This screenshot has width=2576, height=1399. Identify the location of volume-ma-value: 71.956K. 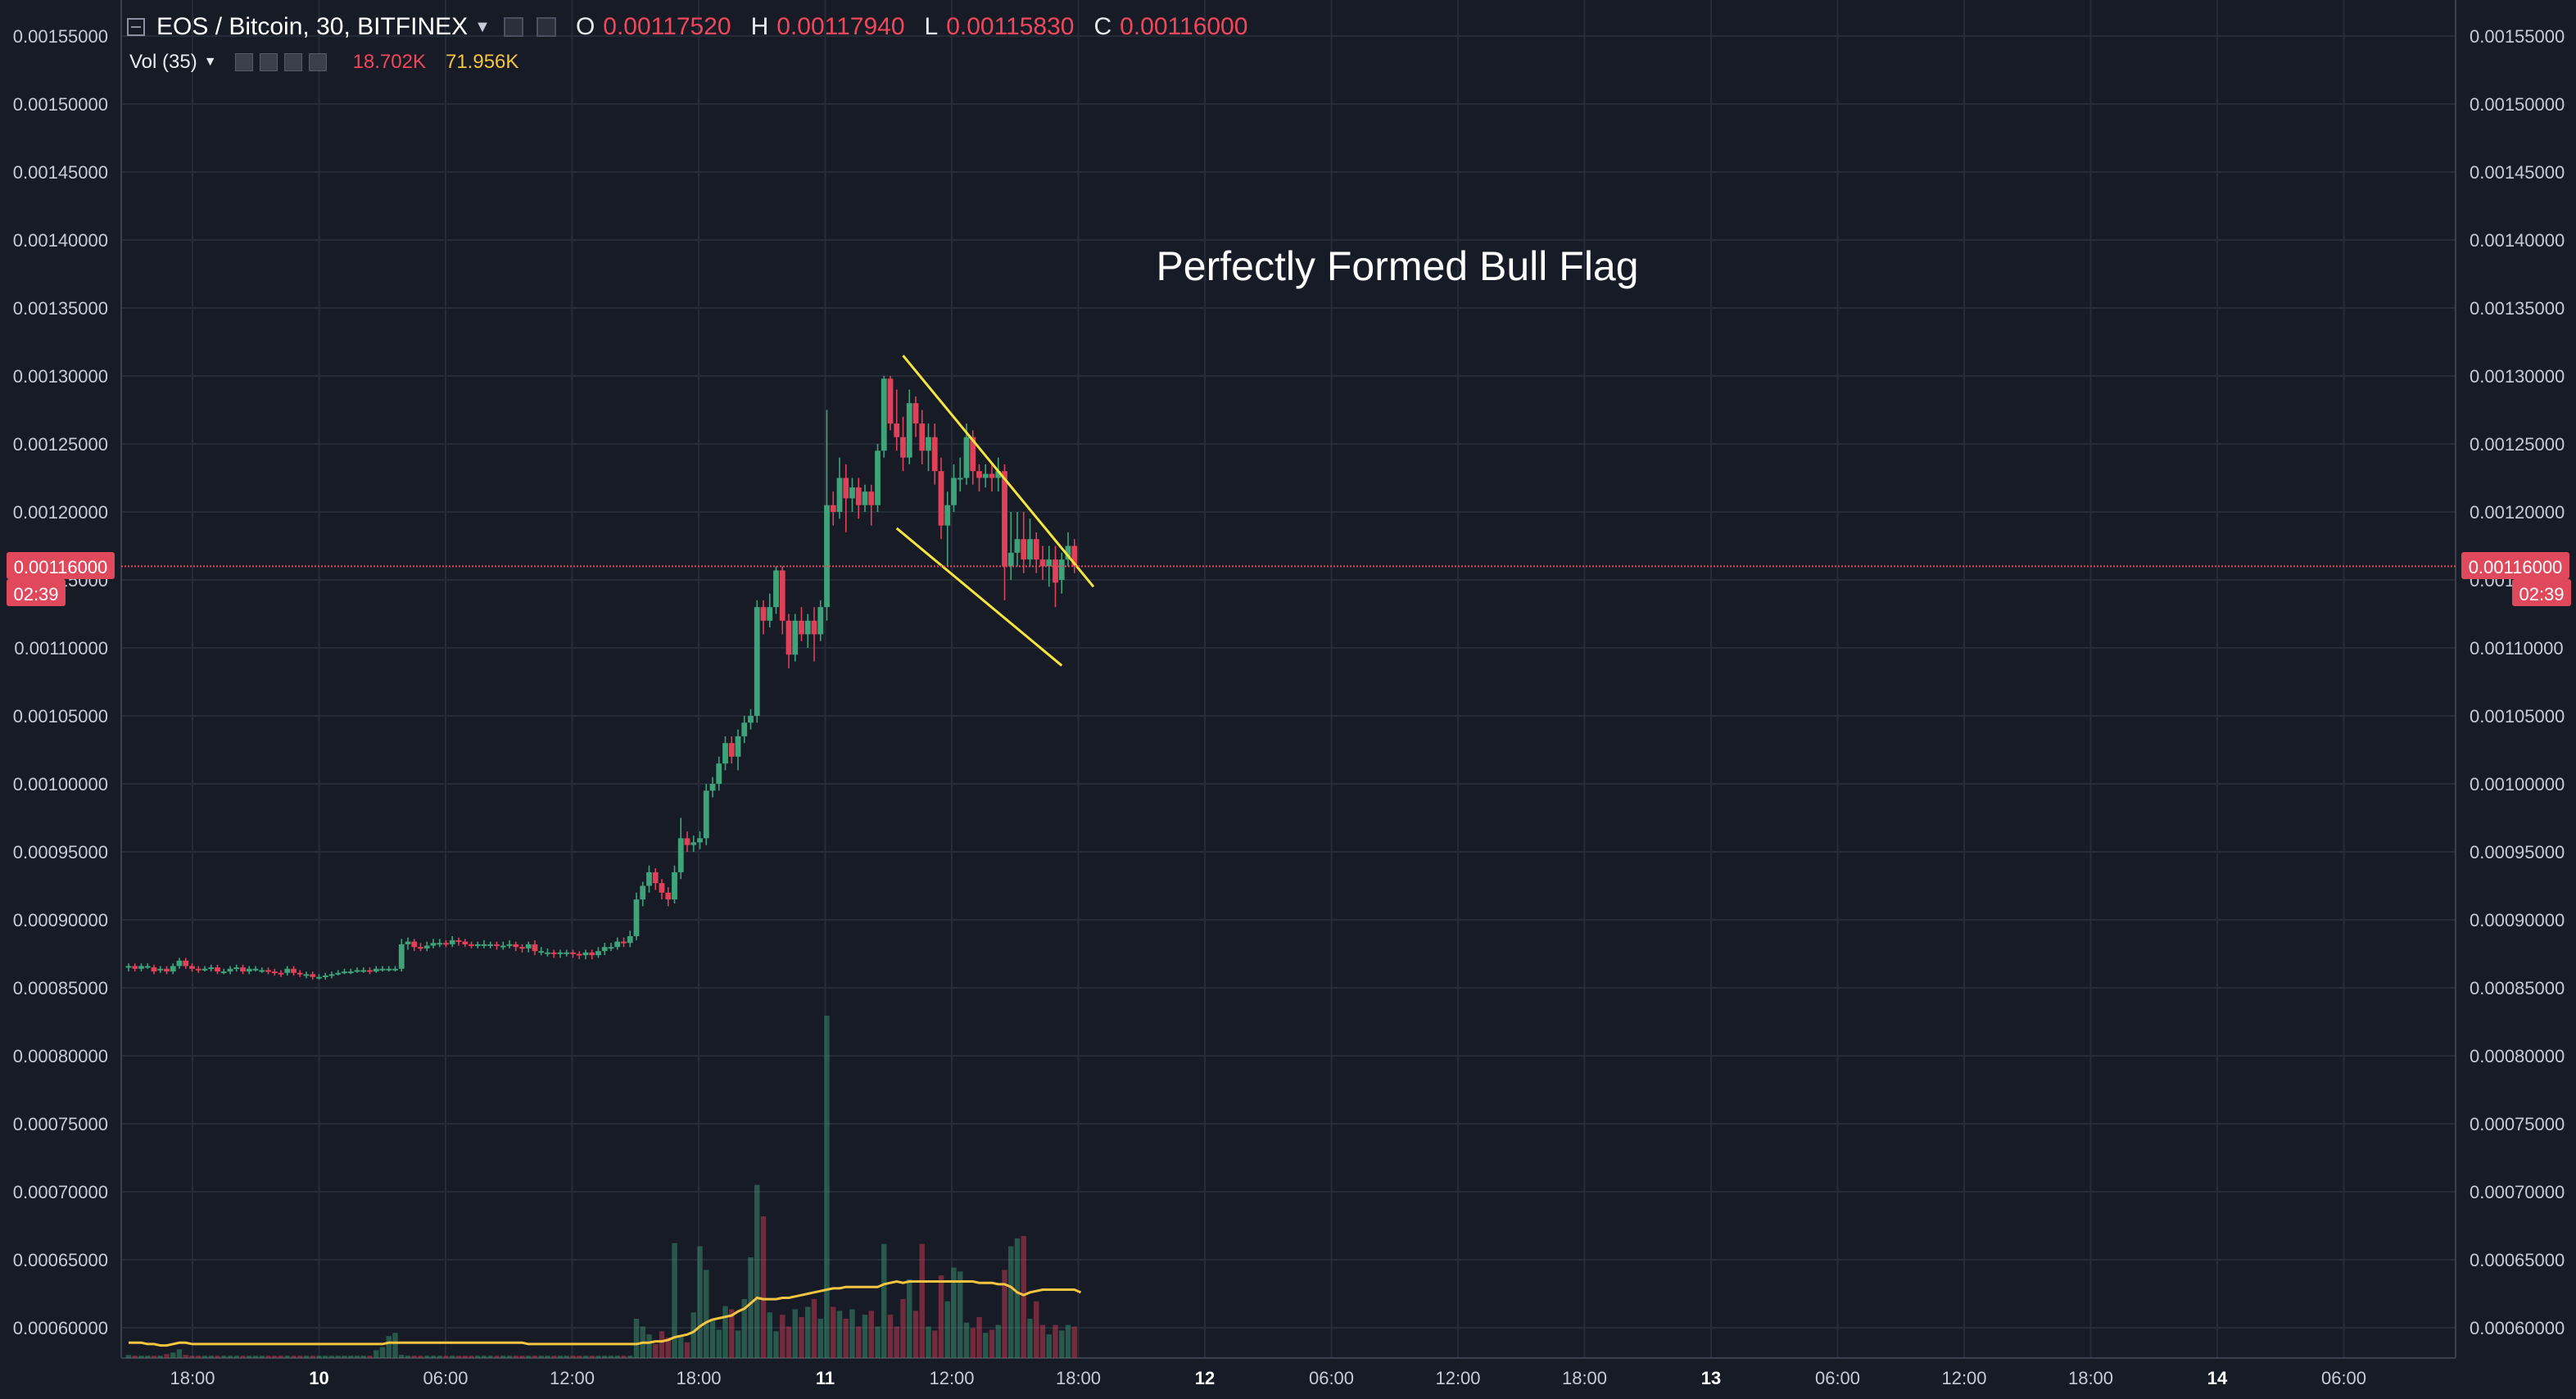
(482, 62).